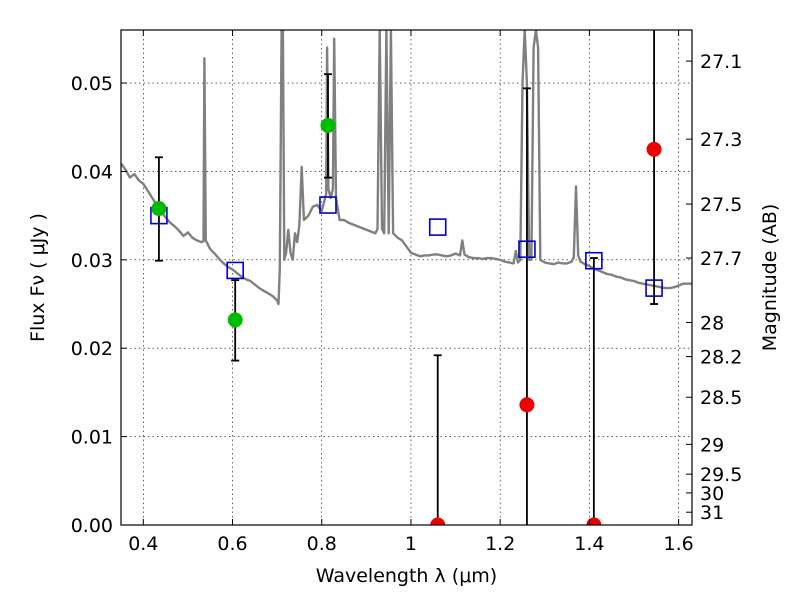 The image size is (800, 600). What do you see at coordinates (143, 544) in the screenshot?
I see `x-tick-label: 0.4` at bounding box center [143, 544].